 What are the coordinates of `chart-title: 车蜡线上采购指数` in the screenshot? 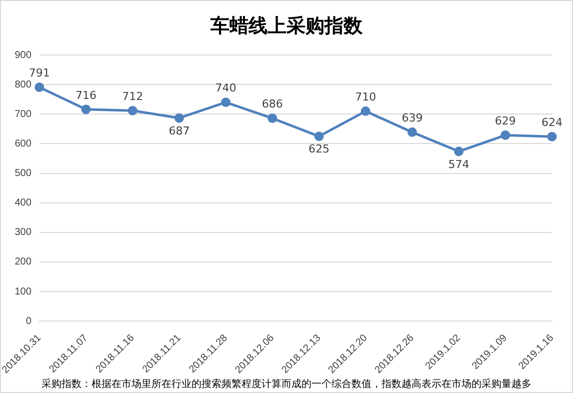 It's located at (287, 26).